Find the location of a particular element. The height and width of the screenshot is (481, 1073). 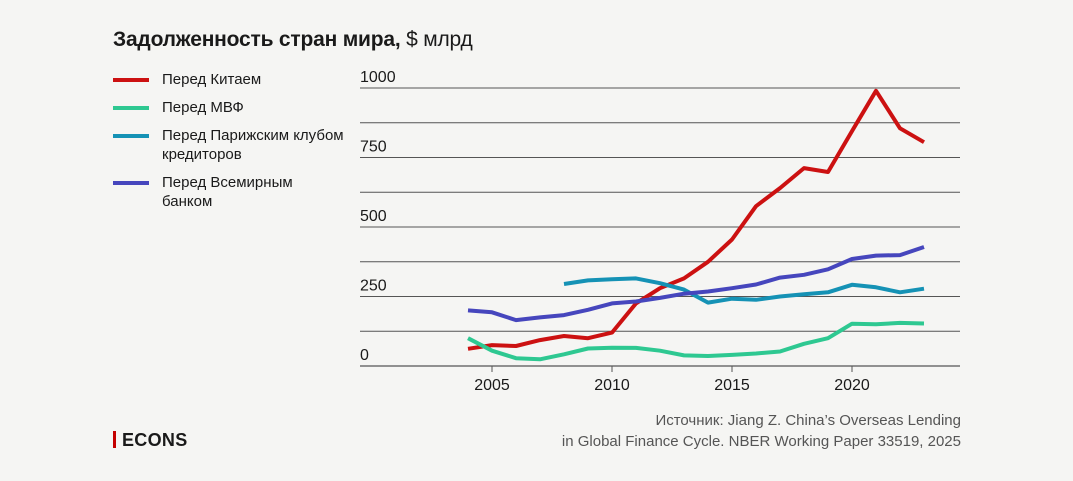

series-line-imf is located at coordinates (696, 341).